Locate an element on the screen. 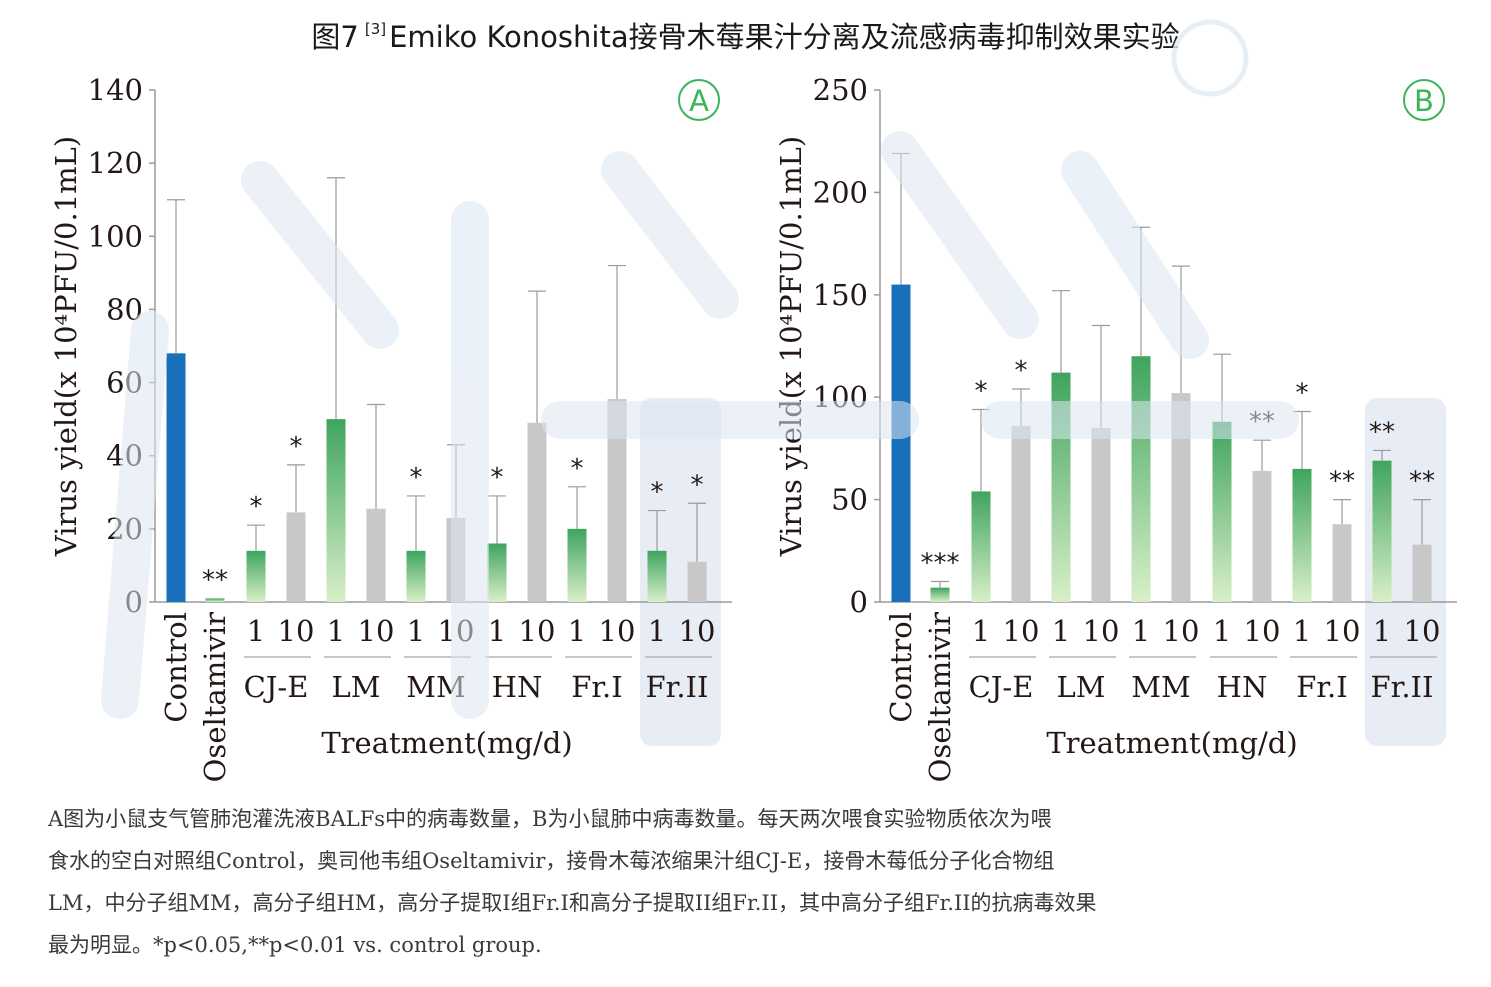 Image resolution: width=1491 pixels, height=987 pixels. x-category-label: Oseltamivir is located at coordinates (215, 697).